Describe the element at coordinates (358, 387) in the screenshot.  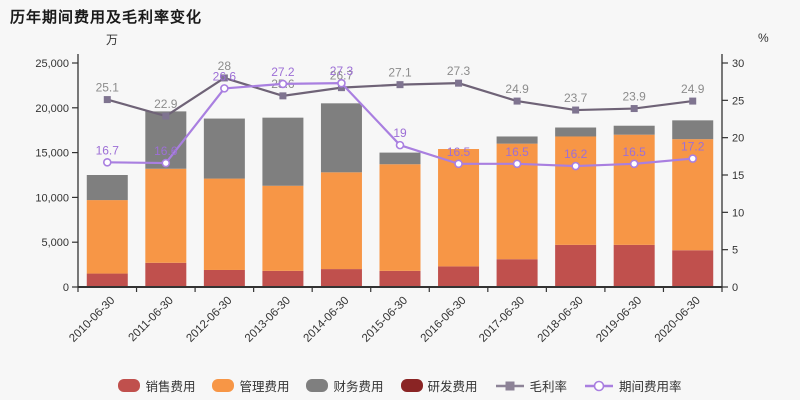
I see `legend-label: 财务费用` at that location.